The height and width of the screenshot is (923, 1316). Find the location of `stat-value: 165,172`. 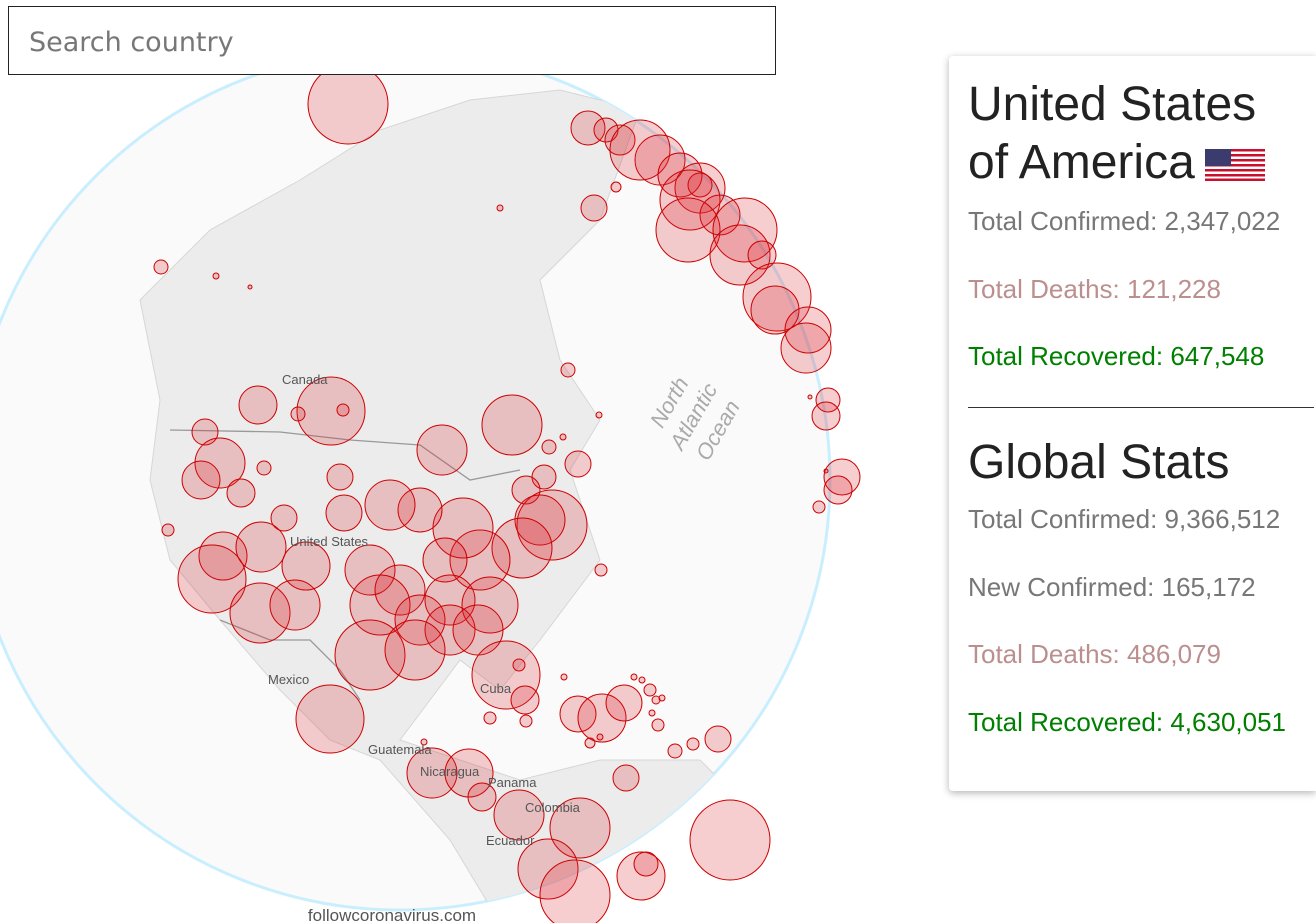

stat-value: 165,172 is located at coordinates (1208, 586).